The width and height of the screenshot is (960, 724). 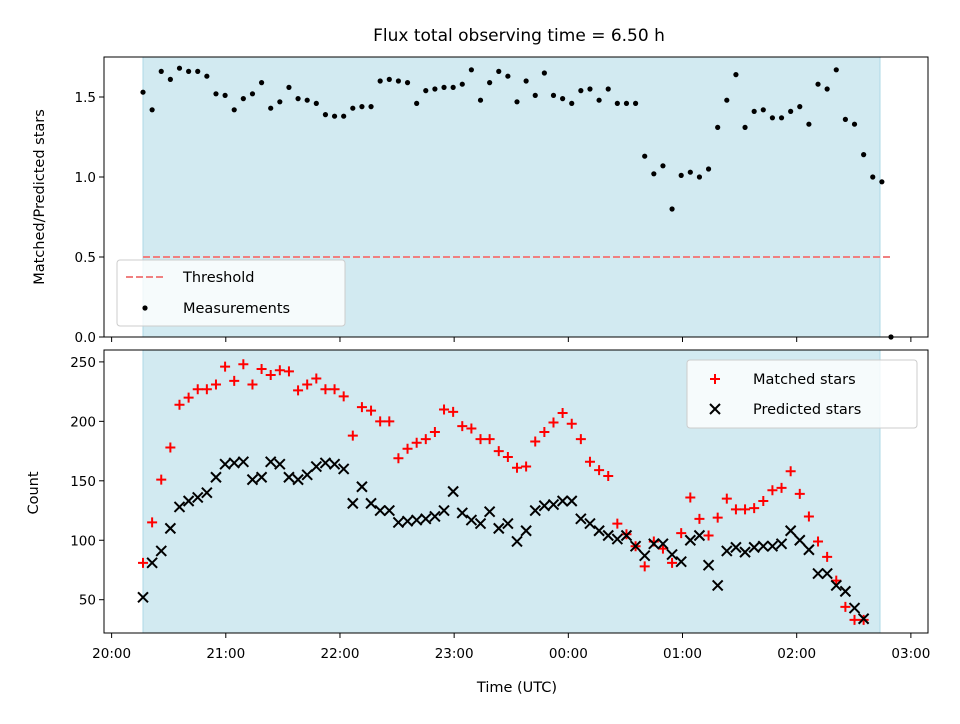 What do you see at coordinates (568, 654) in the screenshot?
I see `x-tick-label: 00:00` at bounding box center [568, 654].